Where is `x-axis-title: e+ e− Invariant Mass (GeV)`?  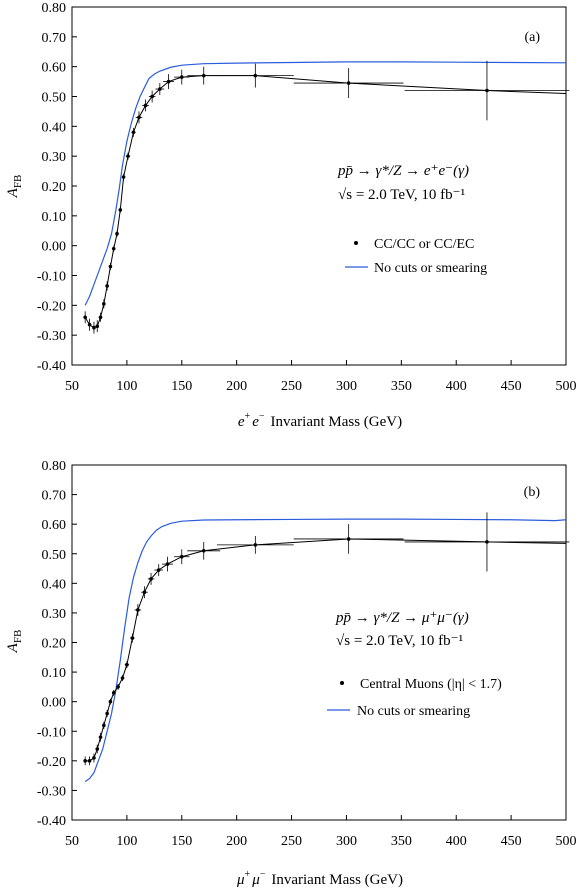 x-axis-title: e+ e− Invariant Mass (GeV) is located at coordinates (320, 420).